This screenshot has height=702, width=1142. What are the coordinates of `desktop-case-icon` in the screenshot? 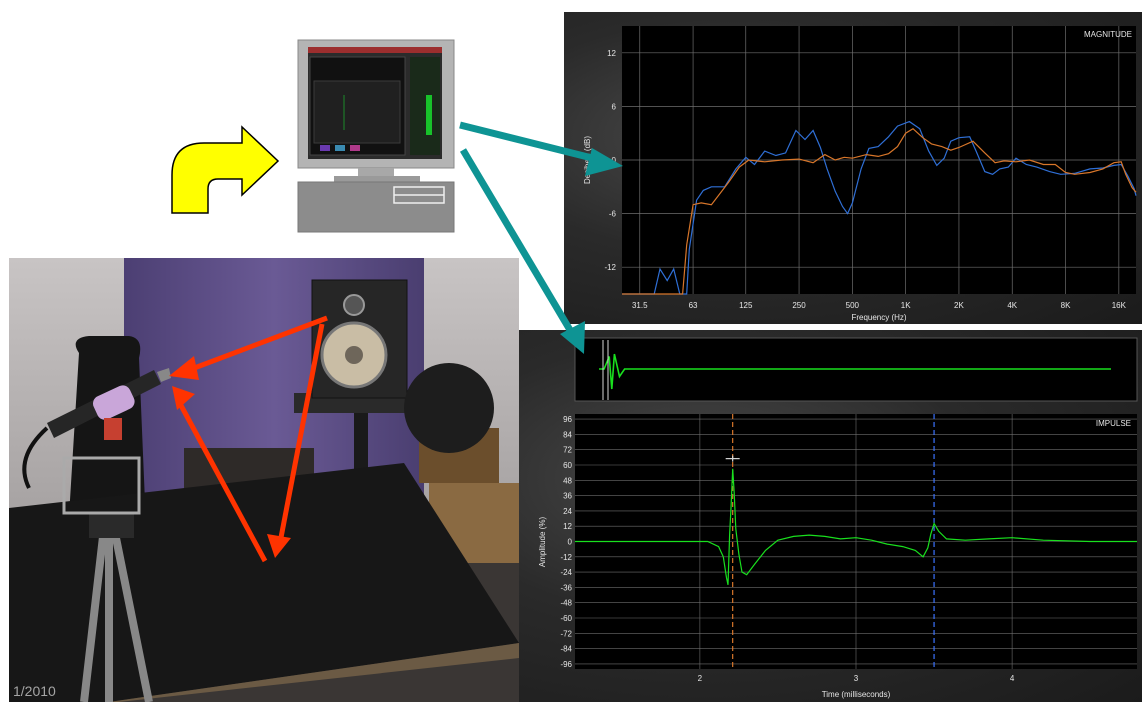 It's located at (376, 207).